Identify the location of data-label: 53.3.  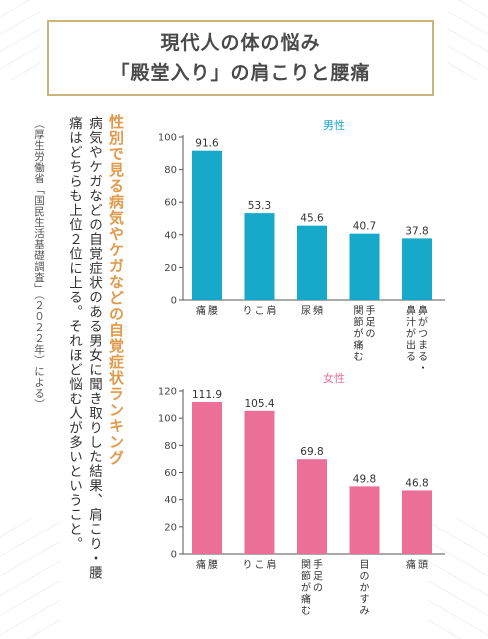
(259, 206).